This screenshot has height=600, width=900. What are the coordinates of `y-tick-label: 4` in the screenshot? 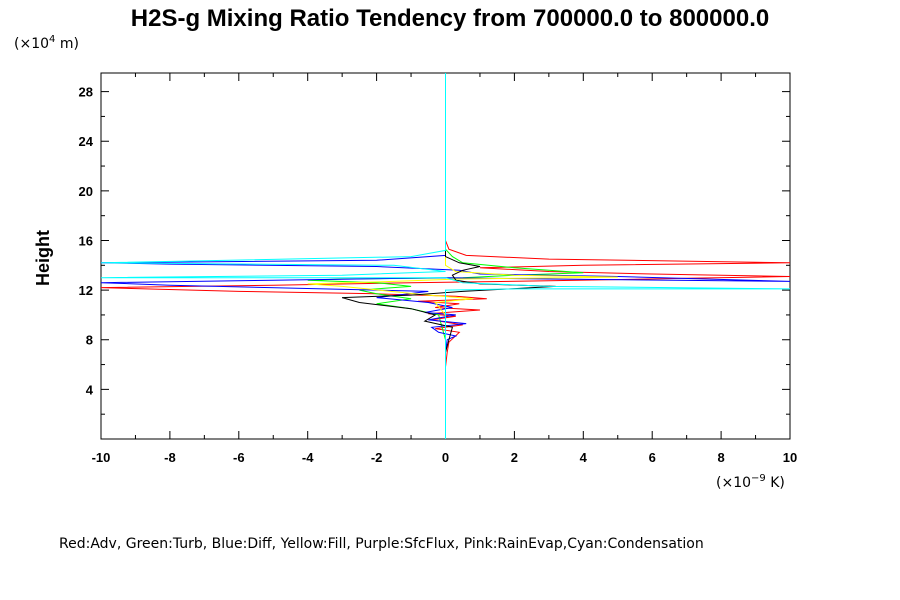 It's located at (90, 389).